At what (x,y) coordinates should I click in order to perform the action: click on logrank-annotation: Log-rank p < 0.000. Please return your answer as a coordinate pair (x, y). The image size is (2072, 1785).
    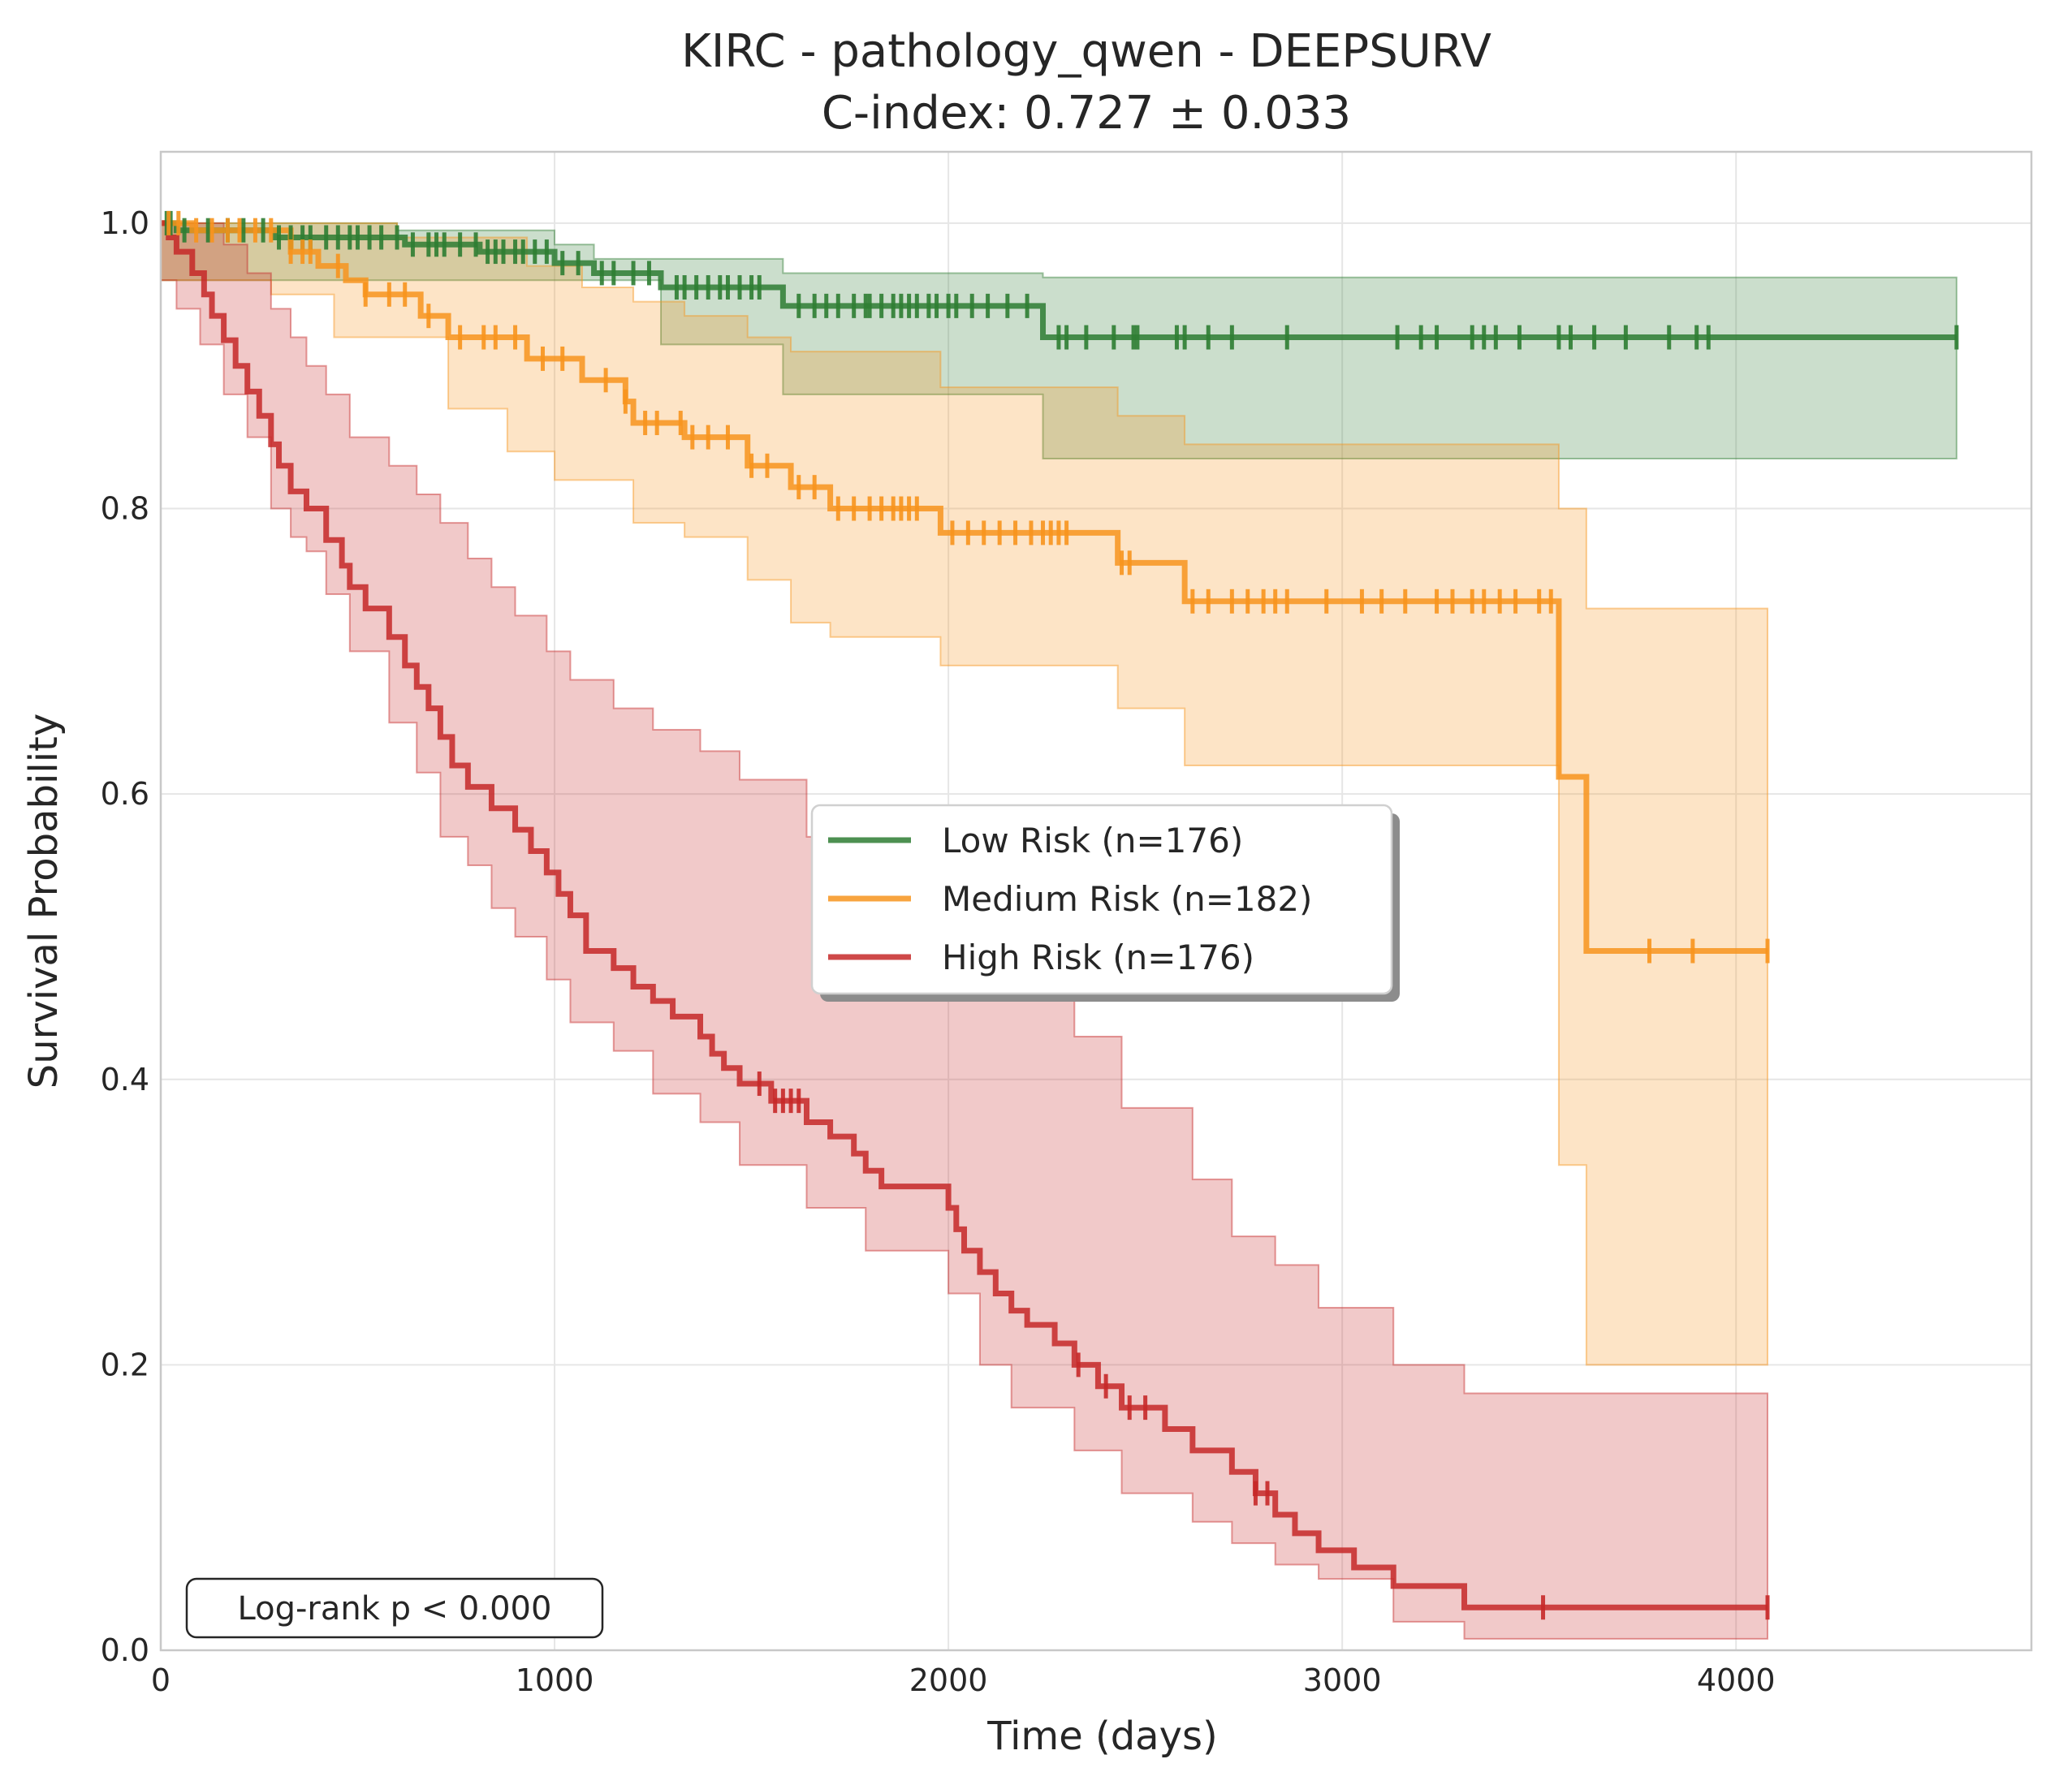
    Looking at the image, I should click on (394, 1608).